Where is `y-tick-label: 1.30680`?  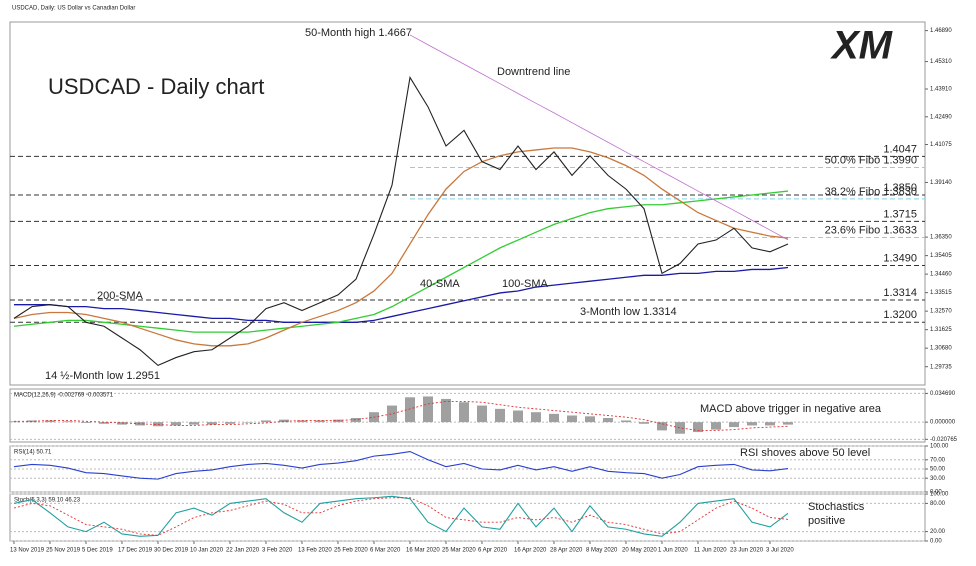 y-tick-label: 1.30680 is located at coordinates (941, 349).